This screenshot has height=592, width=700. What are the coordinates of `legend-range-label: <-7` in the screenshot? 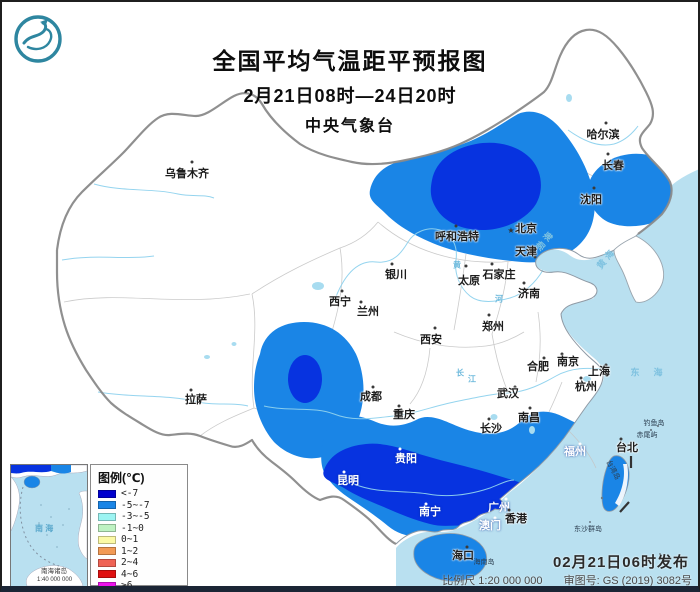 It's located at (130, 494).